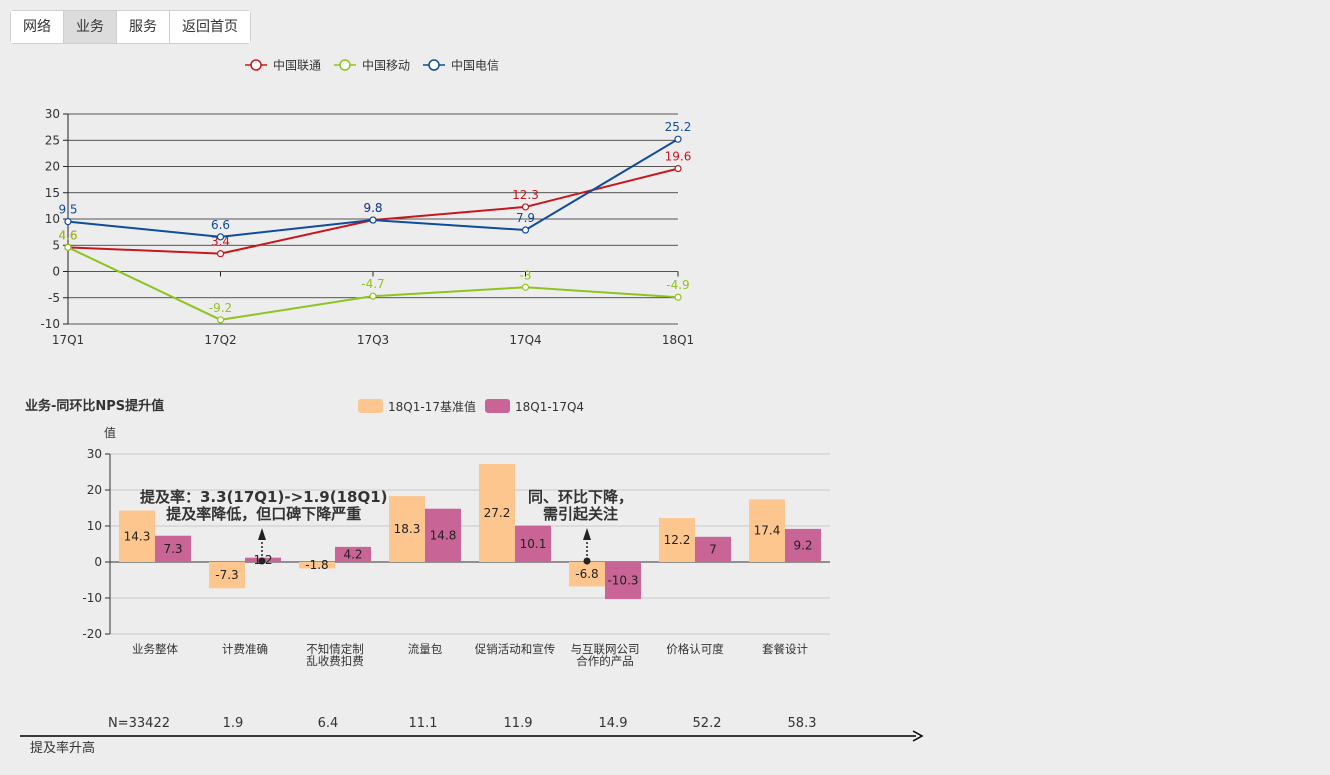 The image size is (1330, 775). What do you see at coordinates (92, 634) in the screenshot?
I see `y-tick-label: -20` at bounding box center [92, 634].